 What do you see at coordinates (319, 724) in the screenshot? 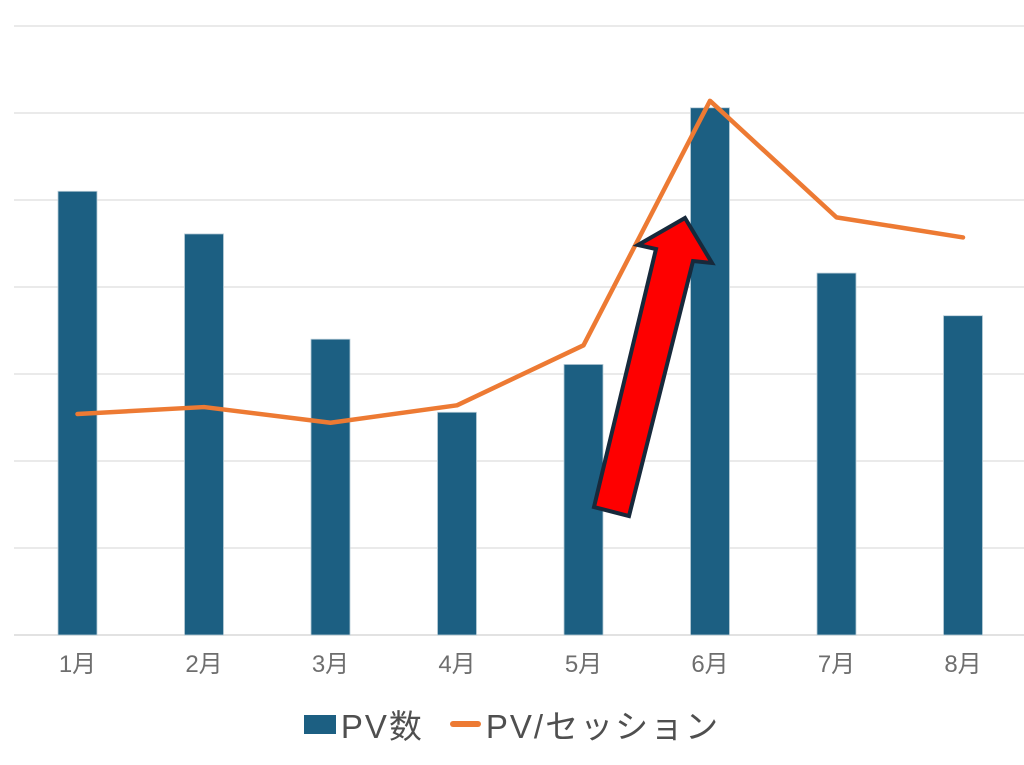
I see `legend-bar-swatch` at bounding box center [319, 724].